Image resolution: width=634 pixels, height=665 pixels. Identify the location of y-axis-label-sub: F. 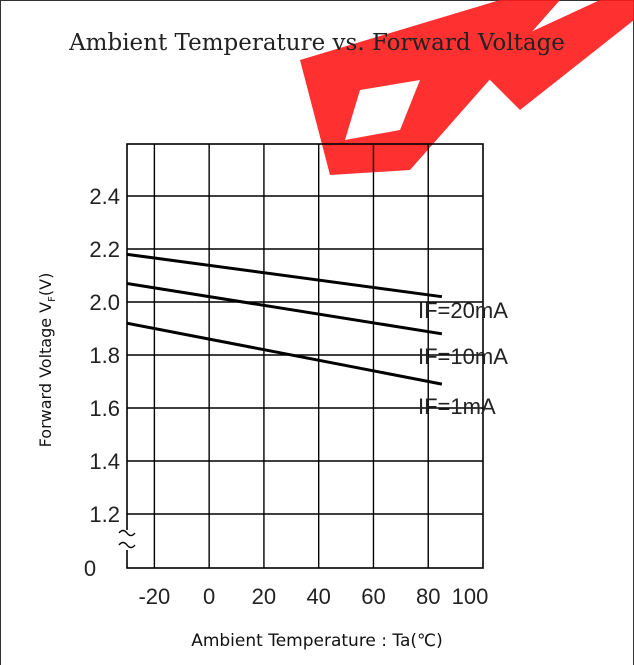
(53, 299).